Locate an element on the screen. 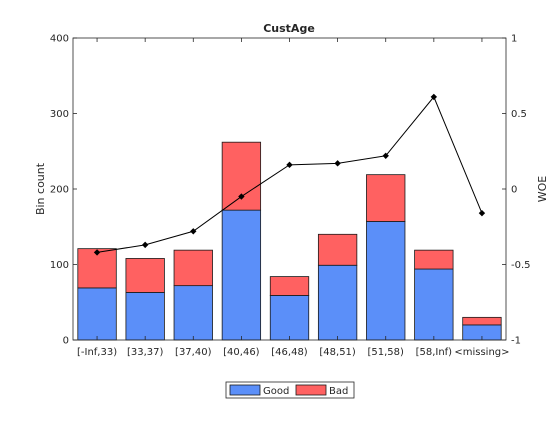 Image resolution: width=560 pixels, height=424 pixels. x-tick-label: [33,37) is located at coordinates (145, 352).